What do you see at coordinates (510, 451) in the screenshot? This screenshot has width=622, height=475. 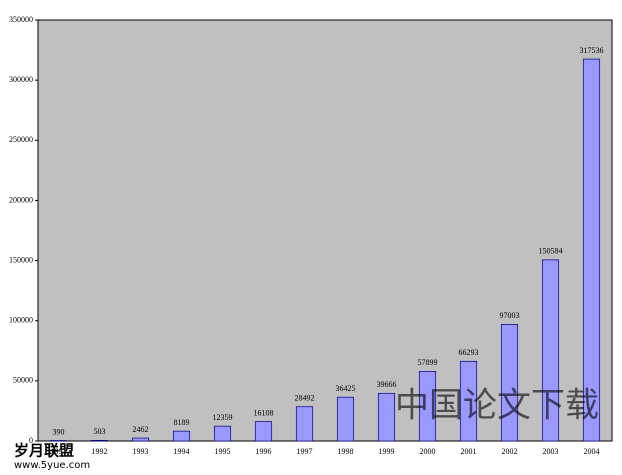 I see `x-tick-label: 2002` at bounding box center [510, 451].